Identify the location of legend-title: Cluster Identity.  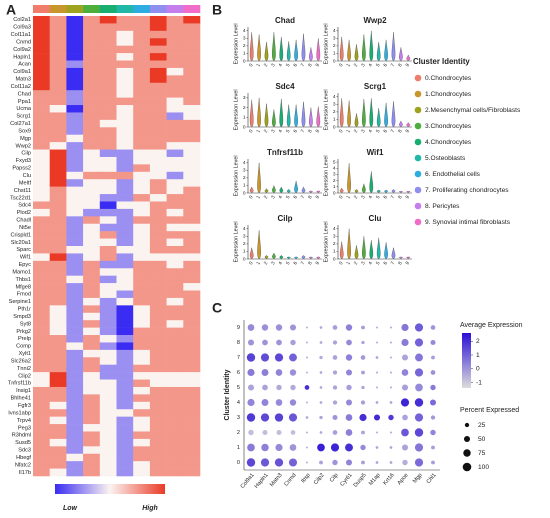
(441, 61).